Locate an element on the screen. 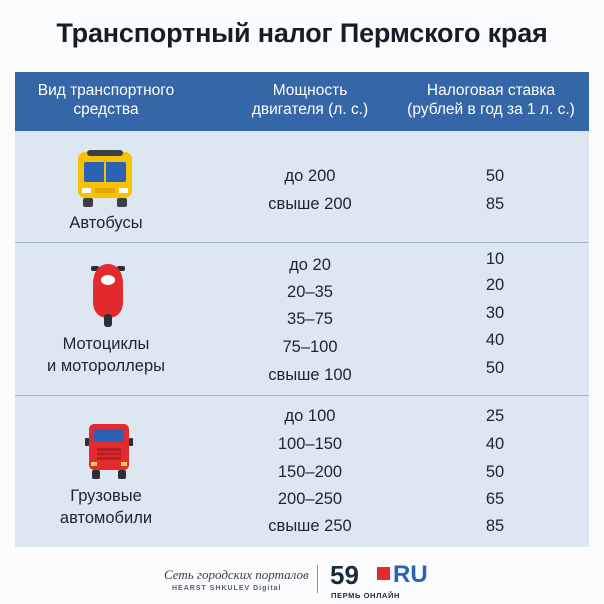 The width and height of the screenshot is (604, 604). header-engine-power-line1: Мощность is located at coordinates (310, 90).